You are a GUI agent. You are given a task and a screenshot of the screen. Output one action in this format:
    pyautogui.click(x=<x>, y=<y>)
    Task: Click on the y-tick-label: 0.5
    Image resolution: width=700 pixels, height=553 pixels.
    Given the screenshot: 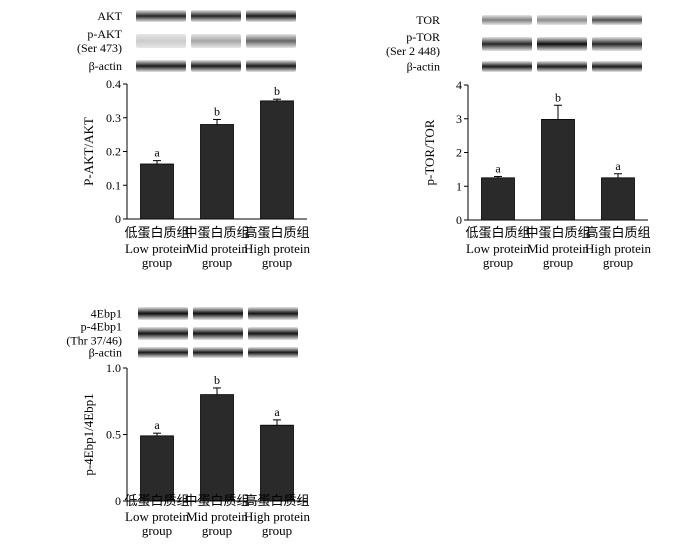 What is the action you would take?
    pyautogui.click(x=113, y=435)
    